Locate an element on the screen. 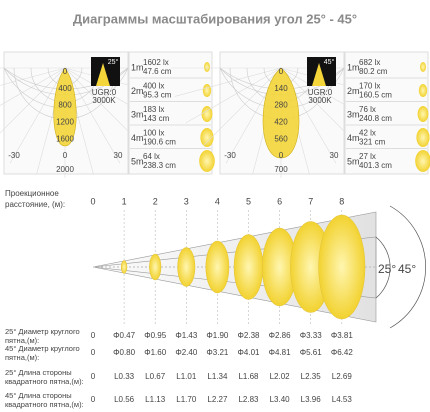  row-value: Φ3.33 is located at coordinates (311, 335).